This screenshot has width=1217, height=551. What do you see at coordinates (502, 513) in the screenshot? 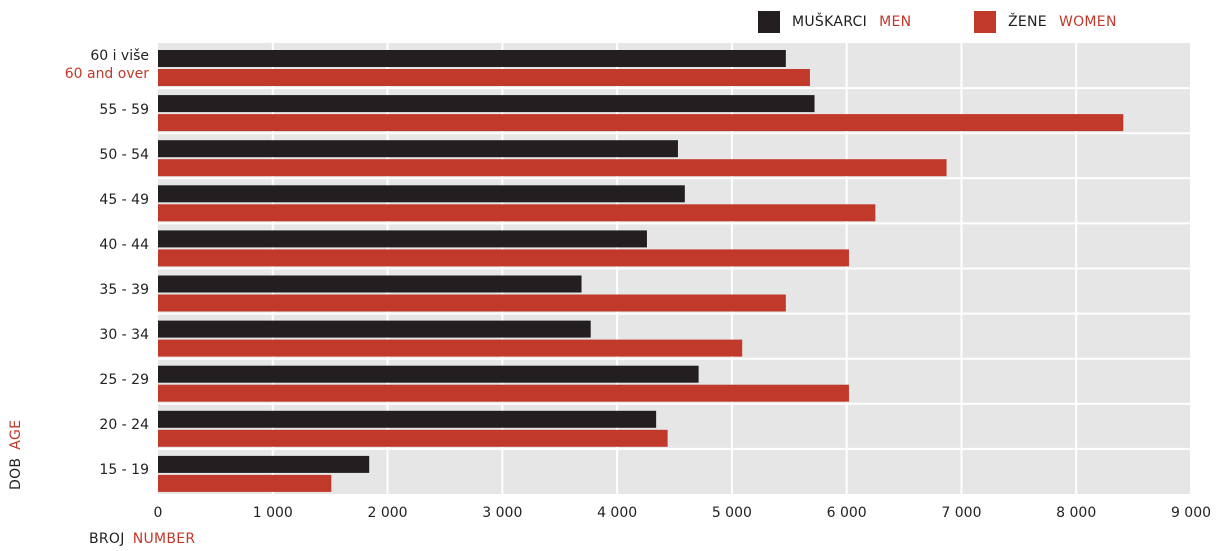
I see `x-tick-label: 3 000` at bounding box center [502, 513].